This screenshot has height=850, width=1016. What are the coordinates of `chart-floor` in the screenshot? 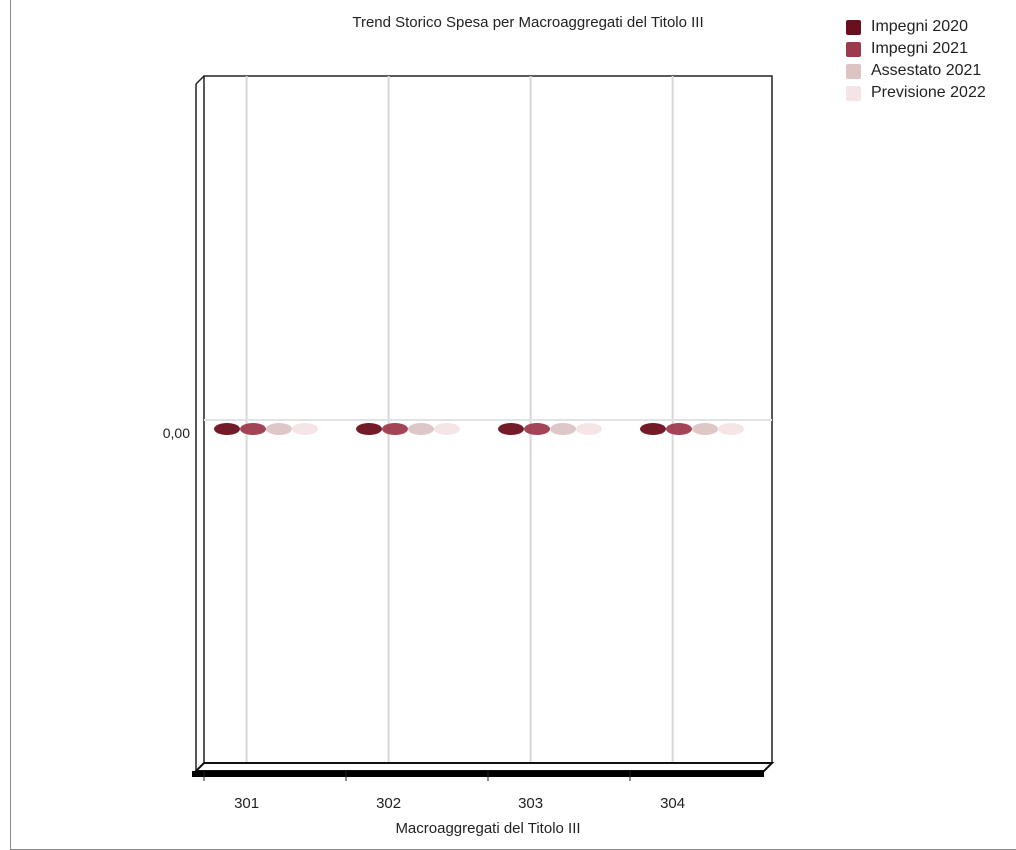 It's located at (484, 767).